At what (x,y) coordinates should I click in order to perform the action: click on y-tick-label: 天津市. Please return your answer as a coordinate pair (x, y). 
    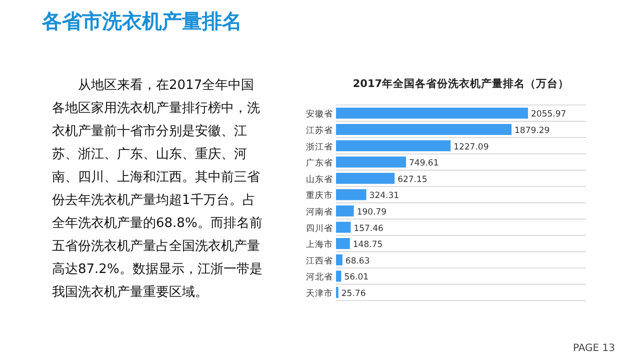
    Looking at the image, I should click on (319, 293).